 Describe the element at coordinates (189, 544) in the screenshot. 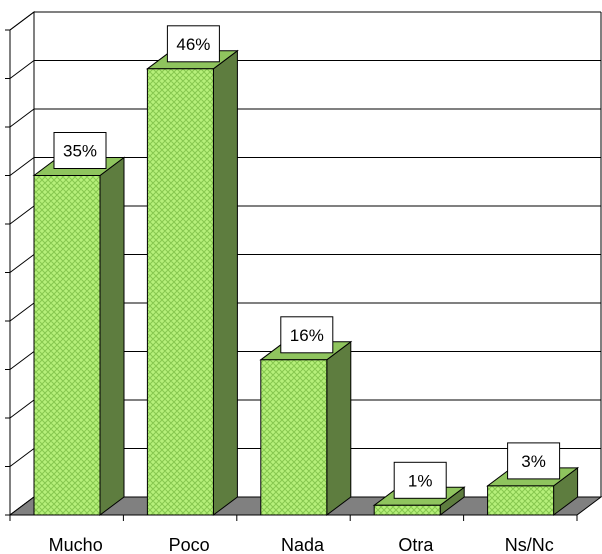

I see `x-tick-label: Poco` at that location.